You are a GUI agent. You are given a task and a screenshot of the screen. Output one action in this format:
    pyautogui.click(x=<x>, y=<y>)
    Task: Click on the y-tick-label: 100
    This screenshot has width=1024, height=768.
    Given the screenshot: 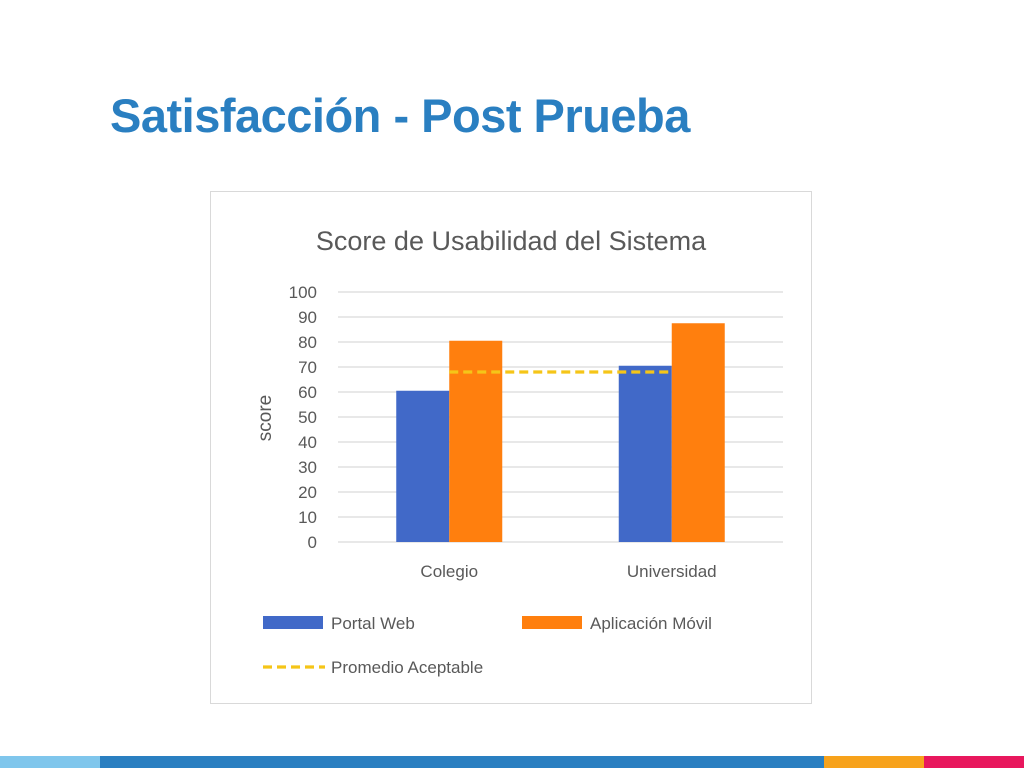 What is the action you would take?
    pyautogui.click(x=303, y=292)
    